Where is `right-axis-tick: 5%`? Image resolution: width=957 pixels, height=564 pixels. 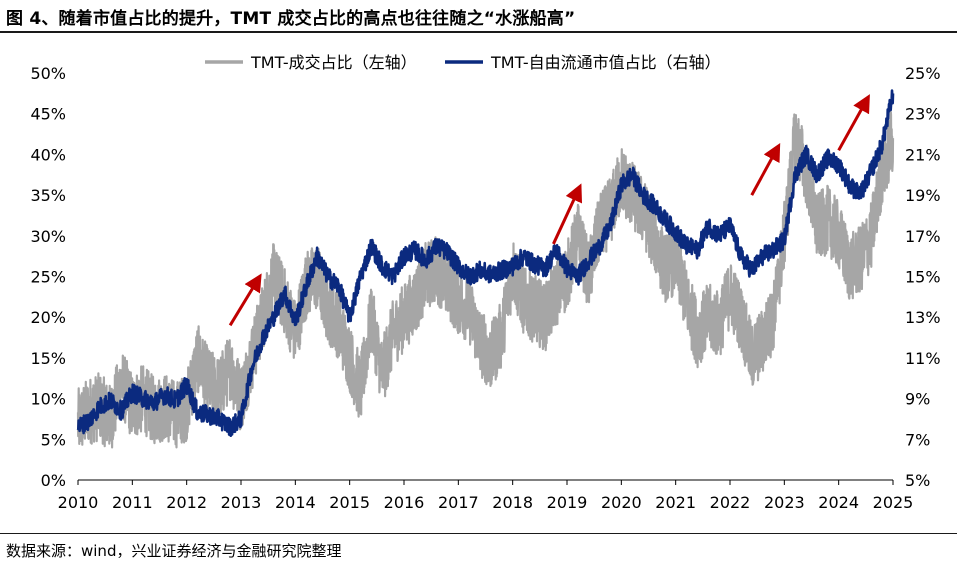
right-axis-tick: 5% is located at coordinates (917, 480).